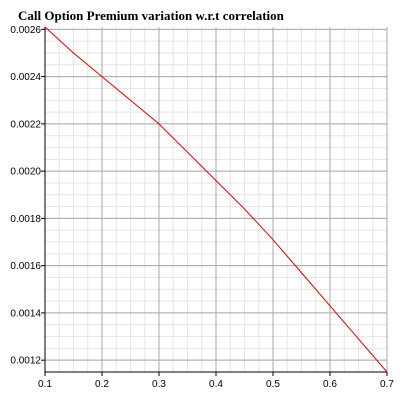 The image size is (400, 400). What do you see at coordinates (273, 384) in the screenshot?
I see `x-tick-label: 0.5` at bounding box center [273, 384].